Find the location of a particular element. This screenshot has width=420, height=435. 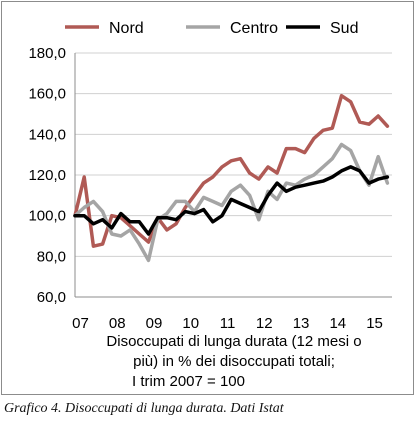

x-tick-label: 11 is located at coordinates (228, 323).